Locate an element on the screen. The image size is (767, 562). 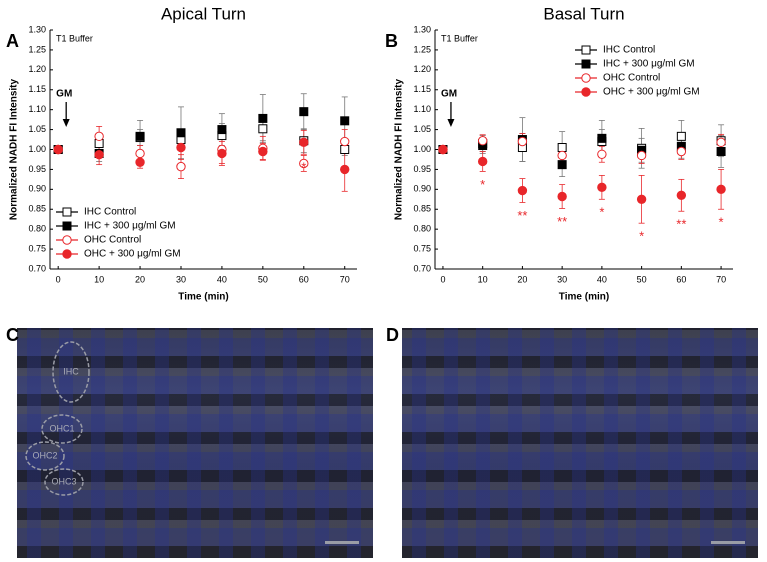
x-tick-label: 40 is located at coordinates (222, 279).